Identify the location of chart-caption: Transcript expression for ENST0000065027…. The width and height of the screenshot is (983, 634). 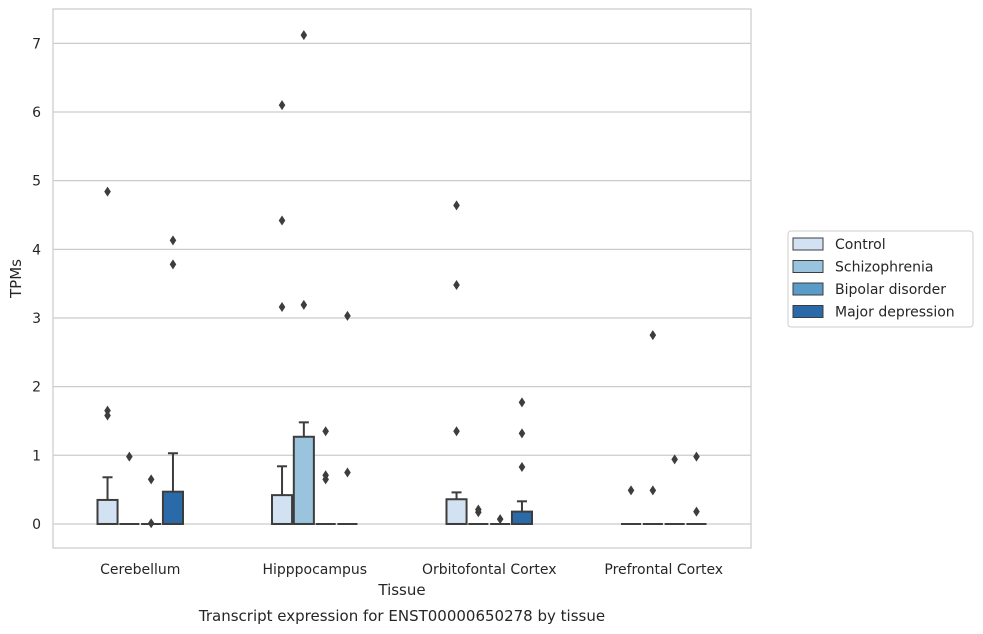
(401, 616).